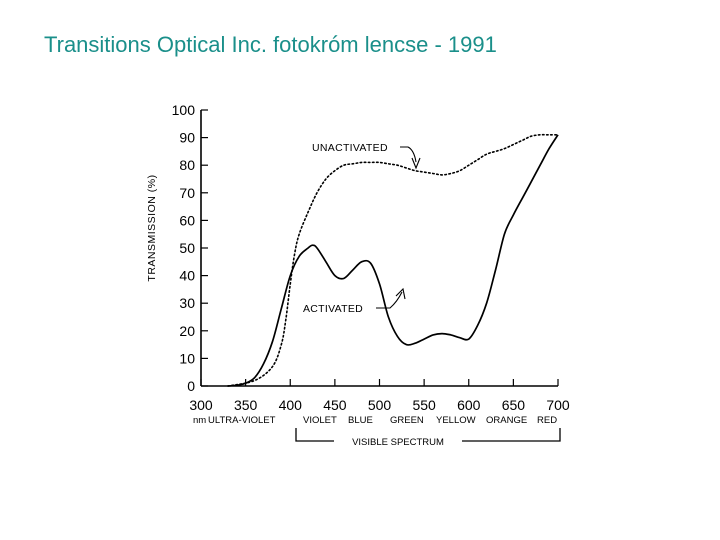 Image resolution: width=720 pixels, height=540 pixels. What do you see at coordinates (514, 405) in the screenshot?
I see `x-tick-label: 650` at bounding box center [514, 405].